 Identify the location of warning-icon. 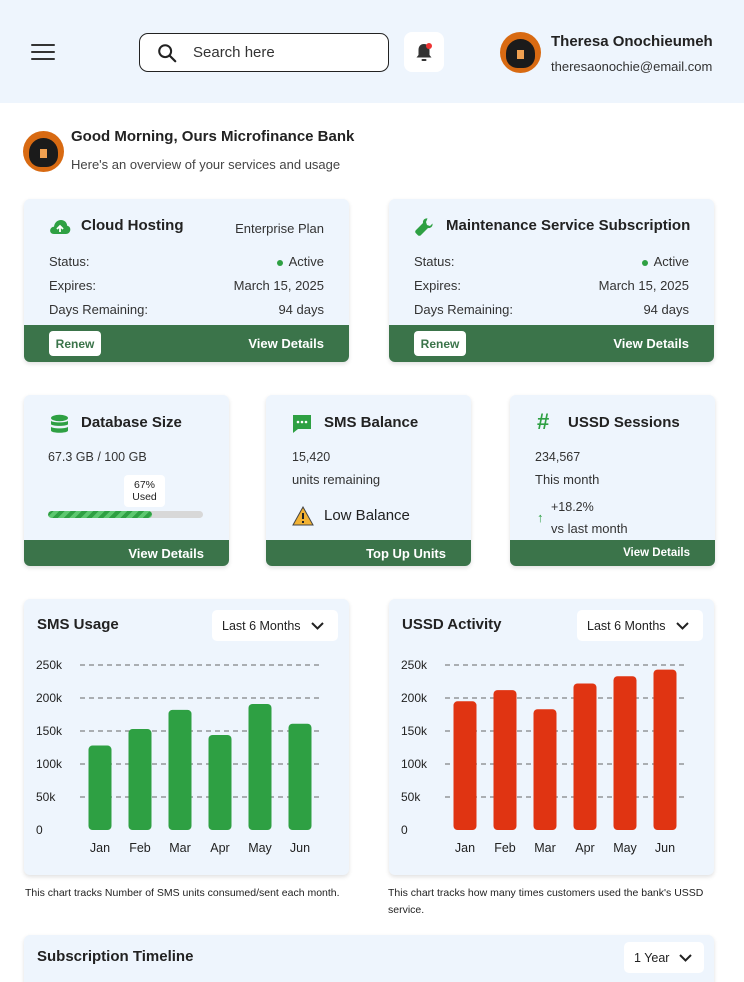
(303, 516).